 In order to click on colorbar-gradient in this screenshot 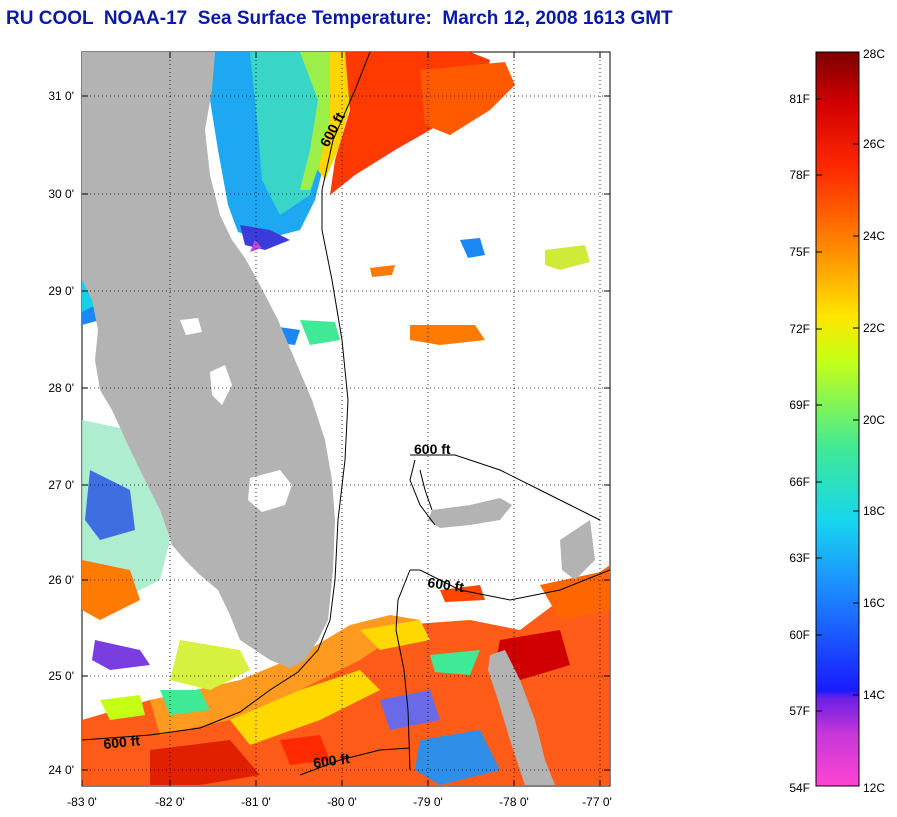, I will do `click(837, 419)`.